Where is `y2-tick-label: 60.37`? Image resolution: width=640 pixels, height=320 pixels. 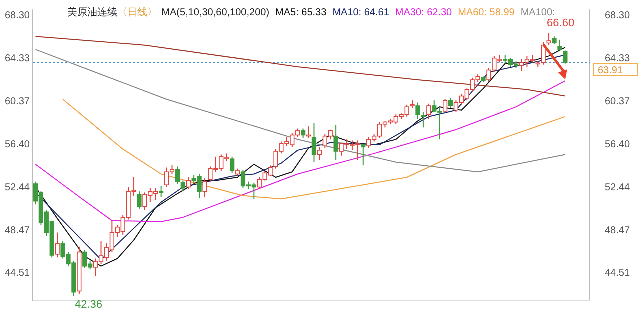
y2-tick-label: 60.37 is located at coordinates (617, 102).